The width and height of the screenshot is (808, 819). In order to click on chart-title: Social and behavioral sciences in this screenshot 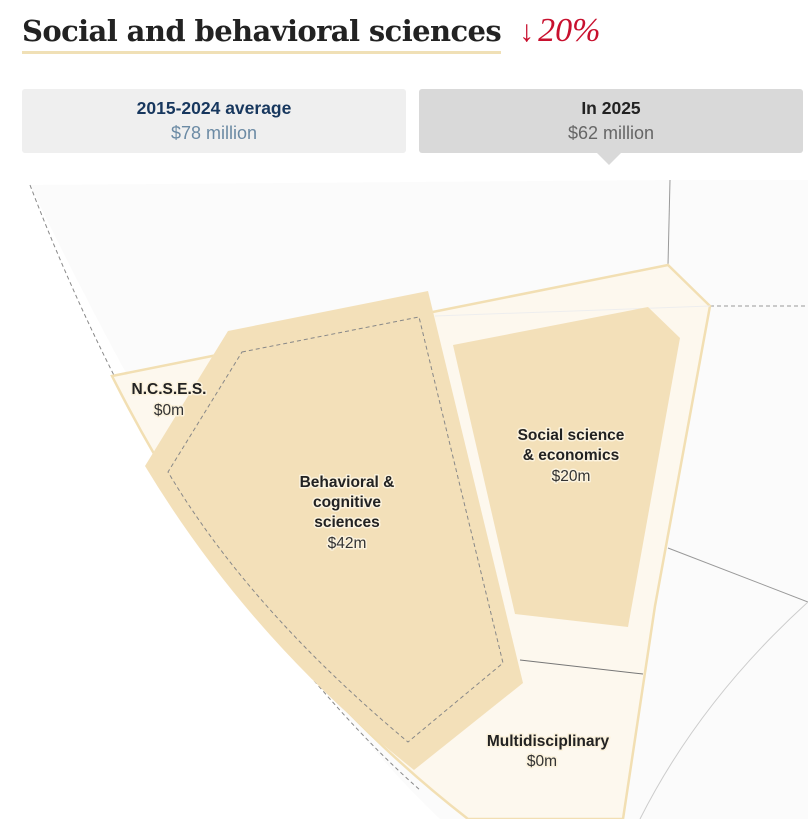, I will do `click(262, 33)`.